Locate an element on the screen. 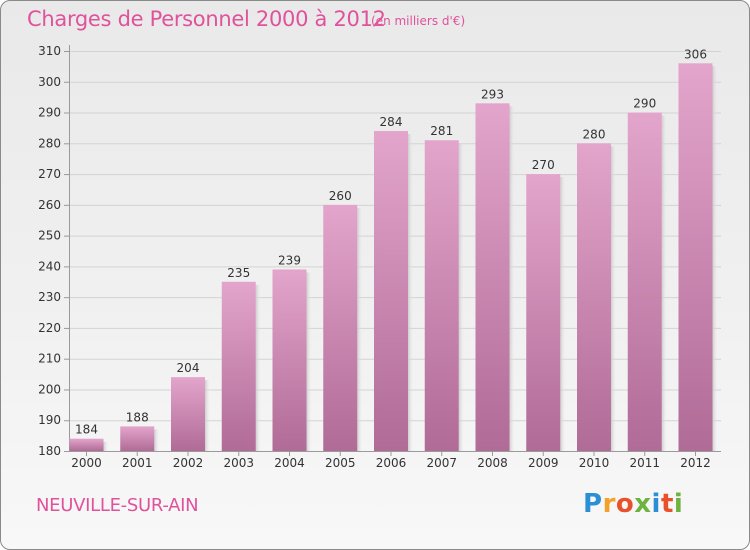  x-tick-label: 2012 is located at coordinates (695, 463).